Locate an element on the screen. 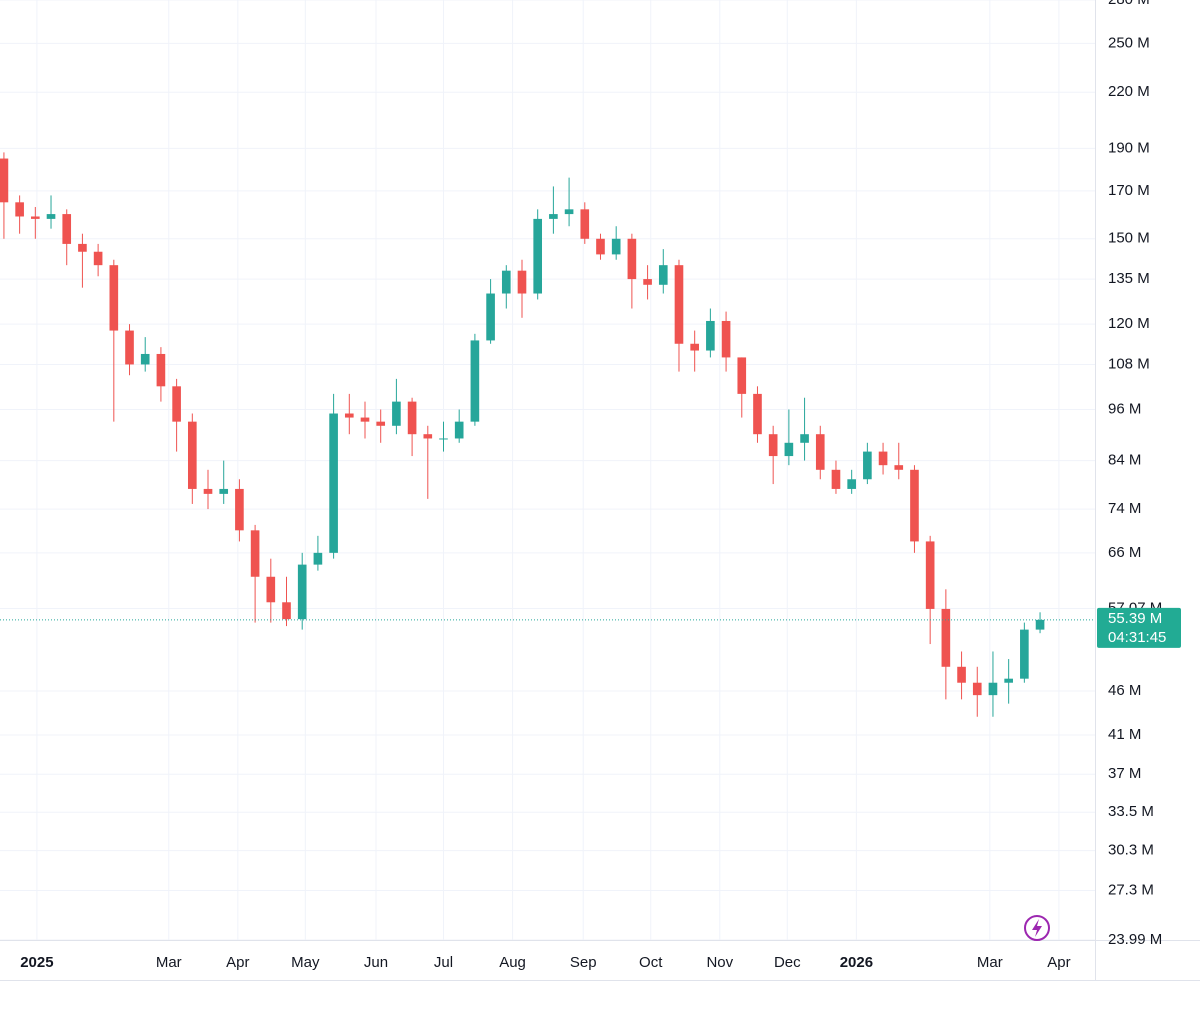 The height and width of the screenshot is (1010, 1200). x-tick-label: Sep is located at coordinates (583, 962).